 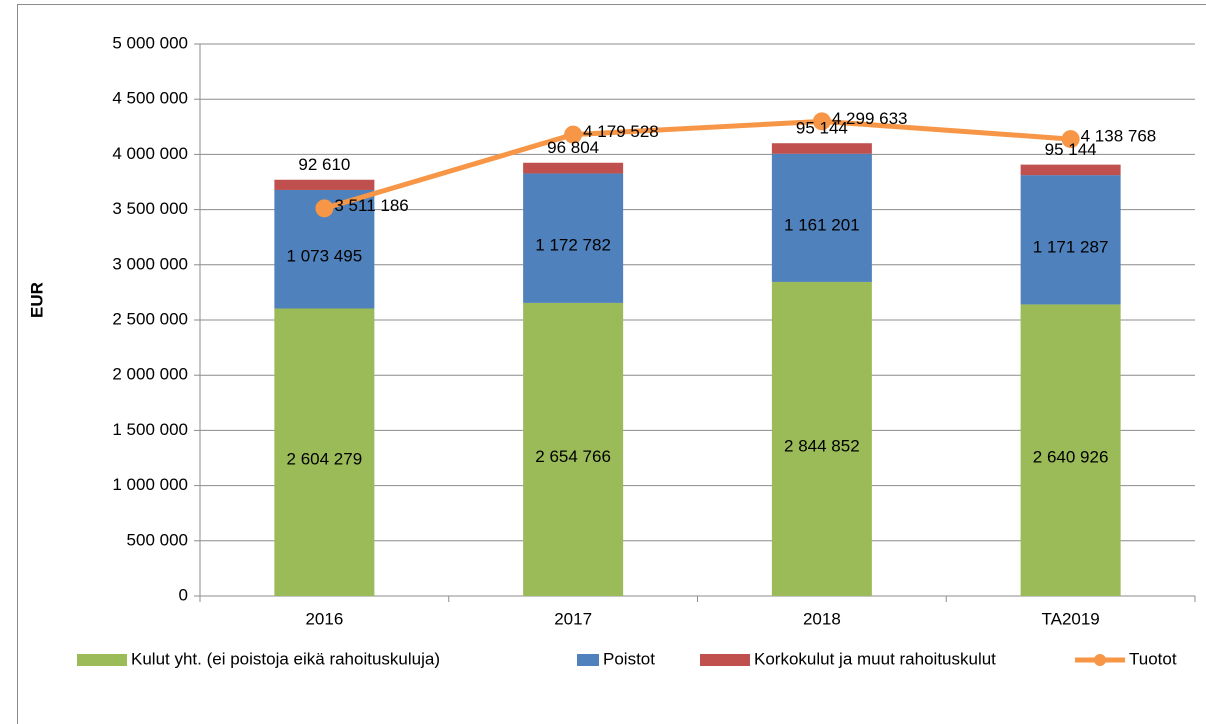 What do you see at coordinates (1071, 246) in the screenshot?
I see `data-label: 1 171 287` at bounding box center [1071, 246].